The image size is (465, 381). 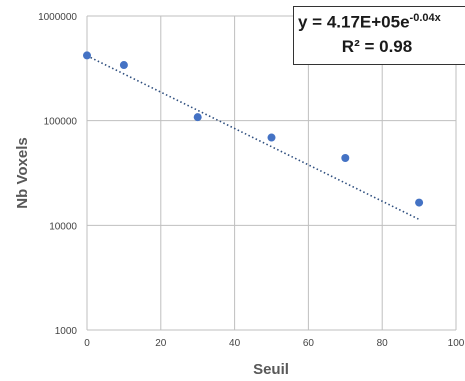 What do you see at coordinates (354, 22) in the screenshot?
I see `equation-prefix: y = 4.17E+05e` at bounding box center [354, 22].